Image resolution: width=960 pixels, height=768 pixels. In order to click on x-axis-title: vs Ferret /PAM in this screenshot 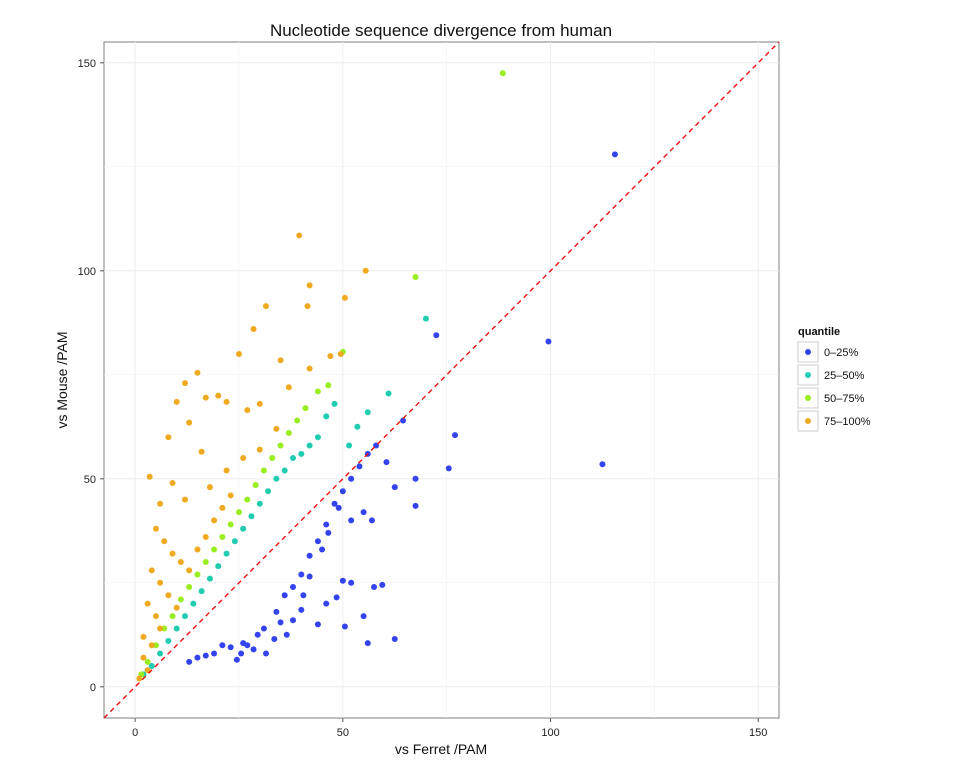, I will do `click(441, 749)`.